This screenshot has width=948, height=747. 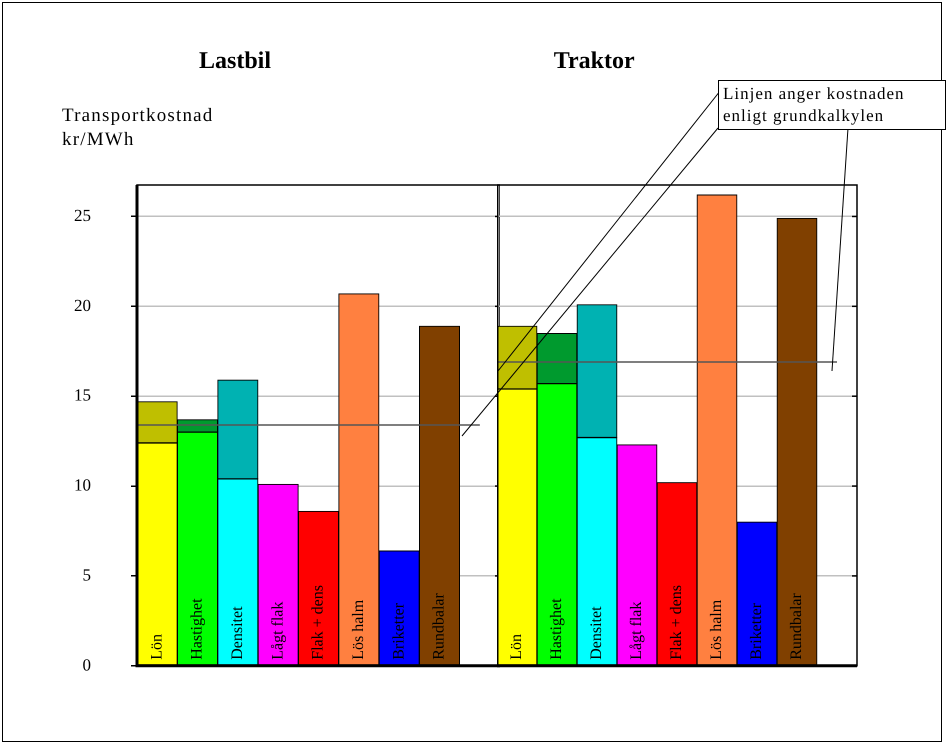 What do you see at coordinates (82, 305) in the screenshot?
I see `y-tick-label: 20` at bounding box center [82, 305].